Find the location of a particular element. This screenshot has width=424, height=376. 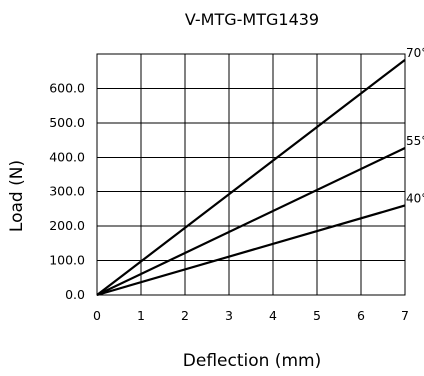

y-tick-label-3: 300.0 is located at coordinates (67, 191).